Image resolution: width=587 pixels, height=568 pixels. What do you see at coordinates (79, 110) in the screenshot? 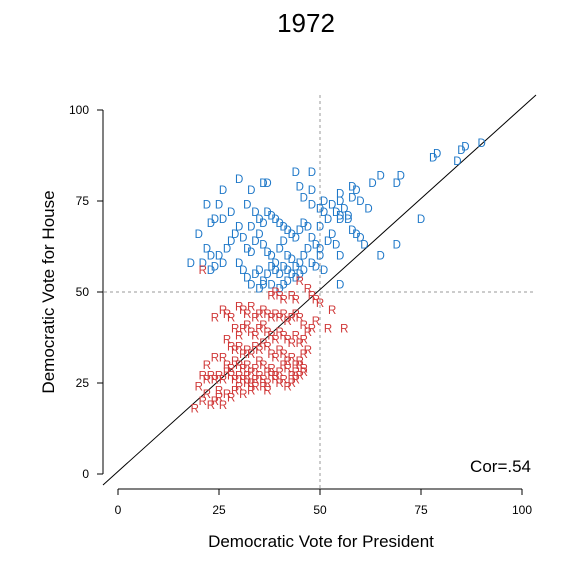
I see `y-tick-label: 100` at bounding box center [79, 110].